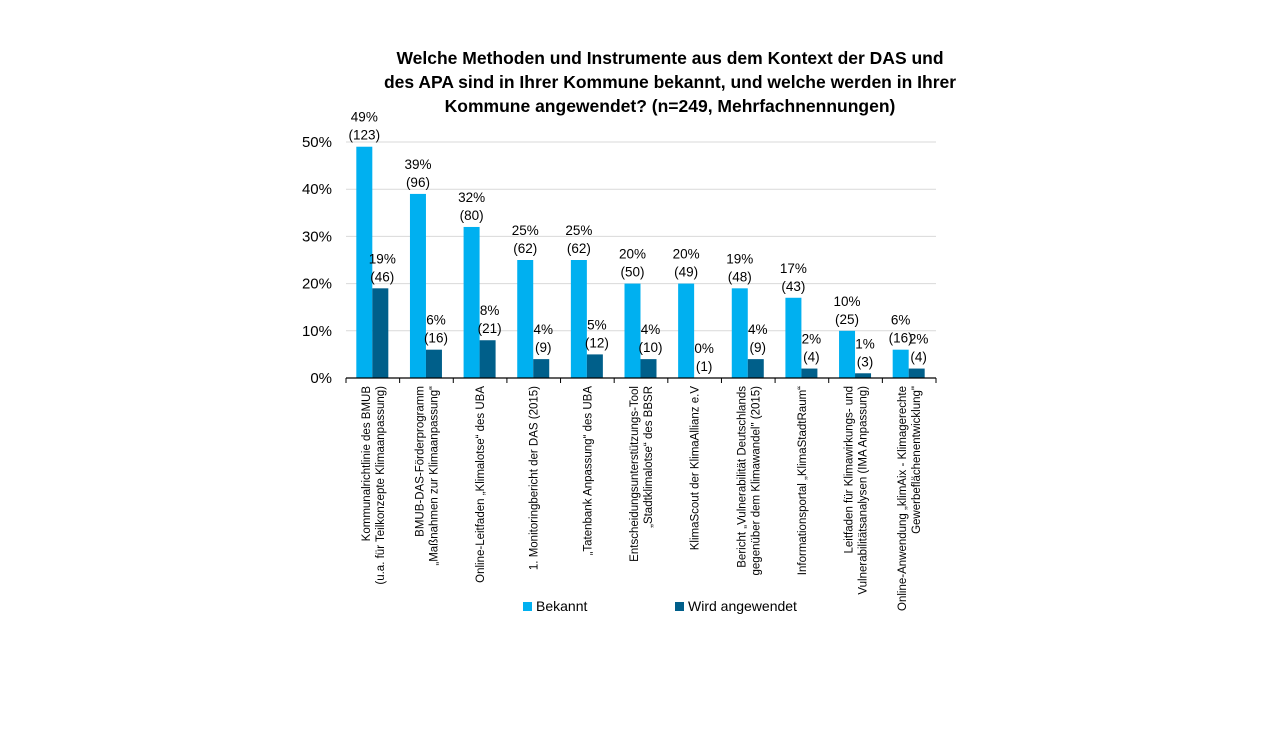  What do you see at coordinates (739, 258) in the screenshot?
I see `data-label-percent: 19%` at bounding box center [739, 258].